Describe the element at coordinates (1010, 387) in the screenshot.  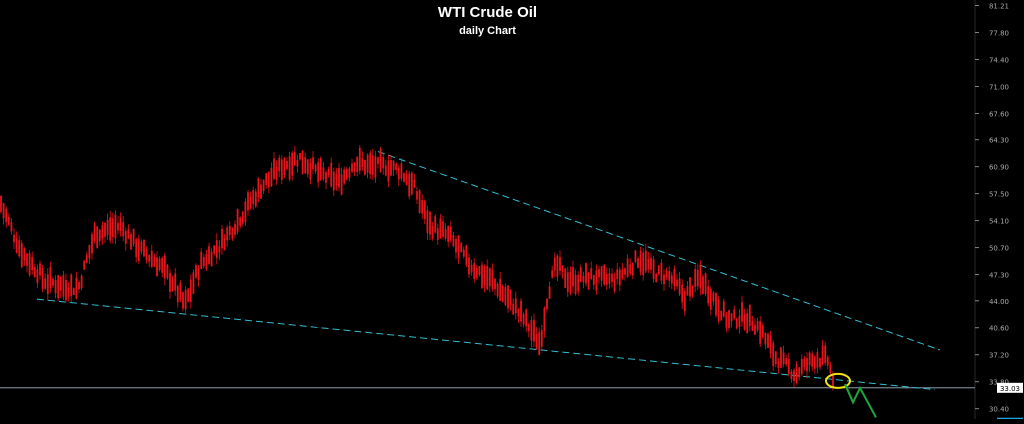
I see `price-label-box` at that location.